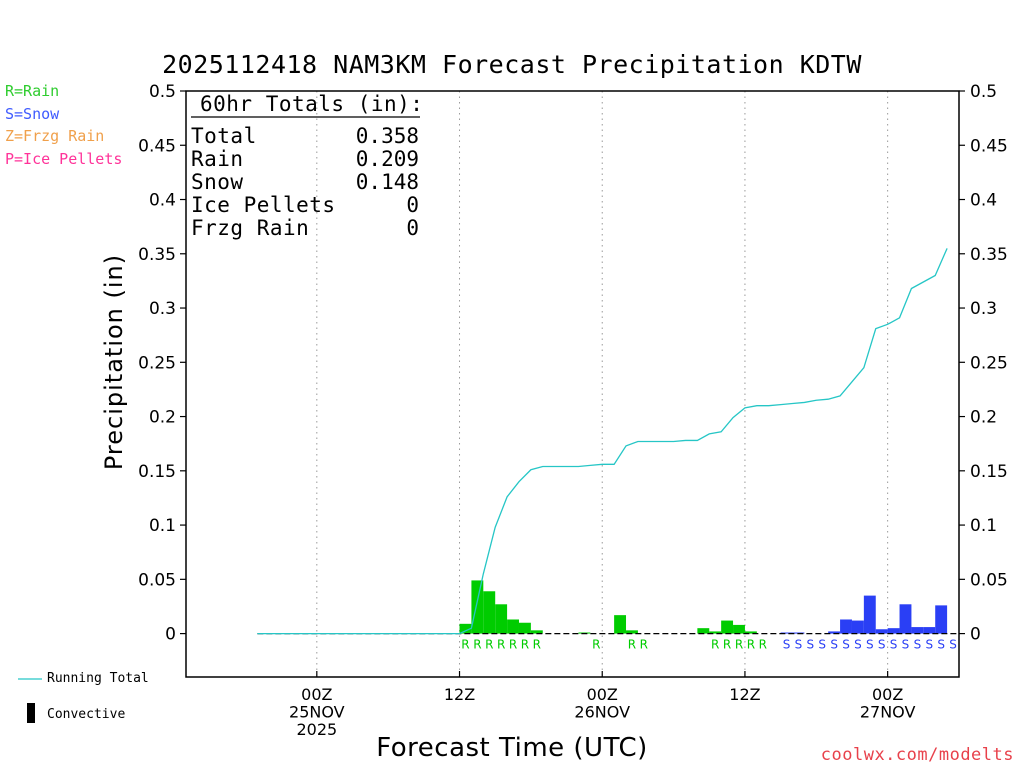 The height and width of the screenshot is (768, 1024). Describe the element at coordinates (250, 228) in the screenshot. I see `totals-label-freezing-rain: Frzg Rain` at that location.